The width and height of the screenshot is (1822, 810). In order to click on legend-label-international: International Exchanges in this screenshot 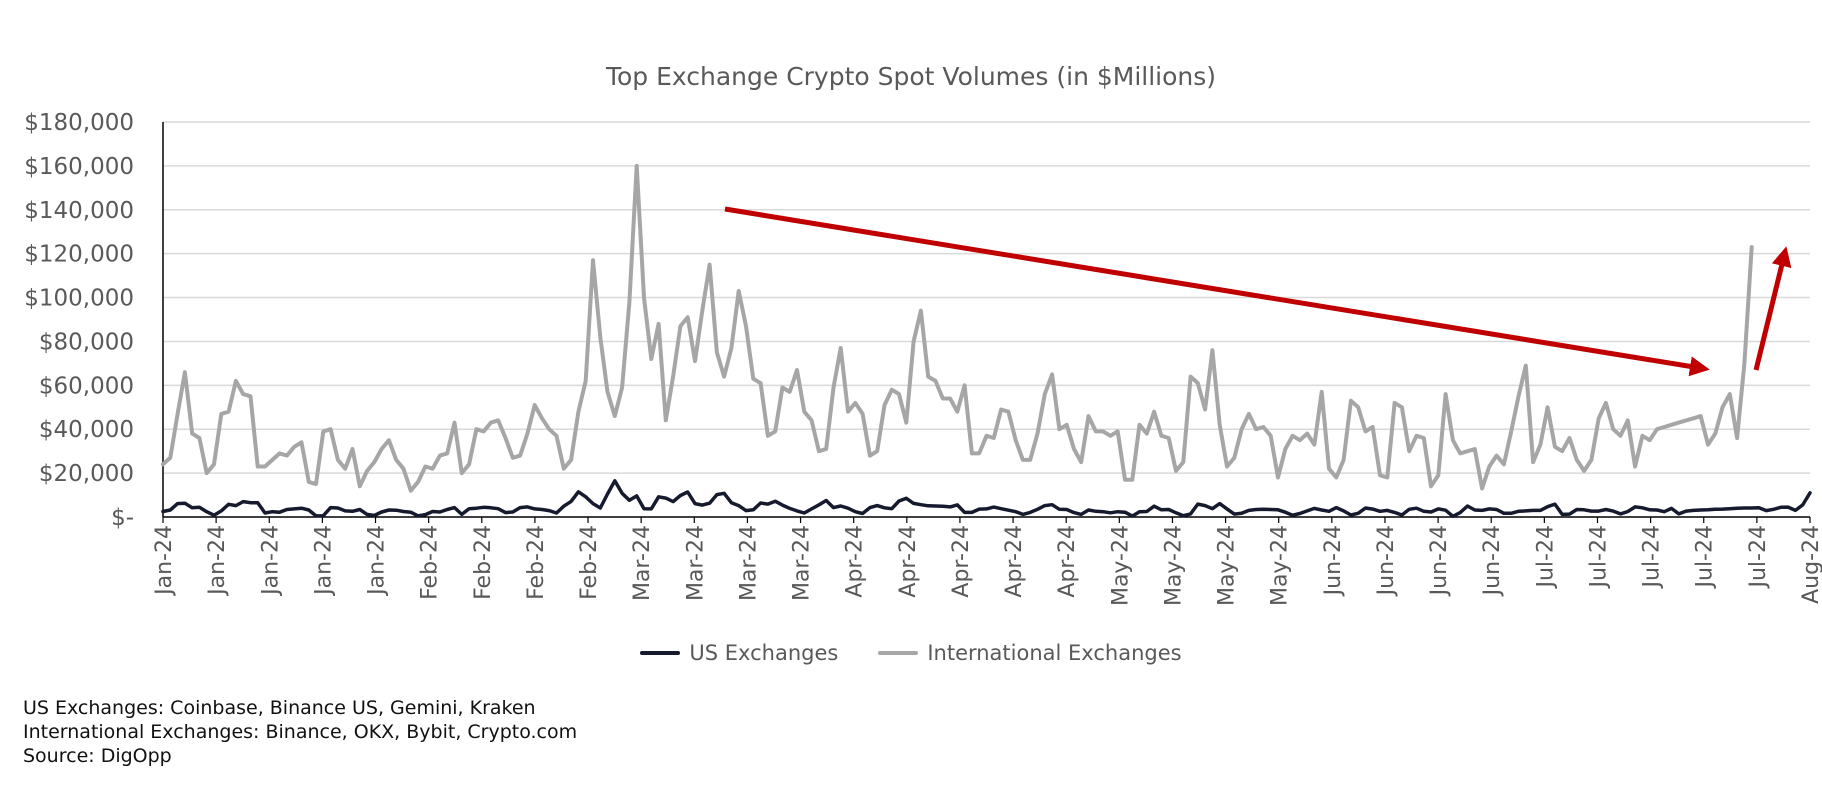, I will do `click(1054, 653)`.